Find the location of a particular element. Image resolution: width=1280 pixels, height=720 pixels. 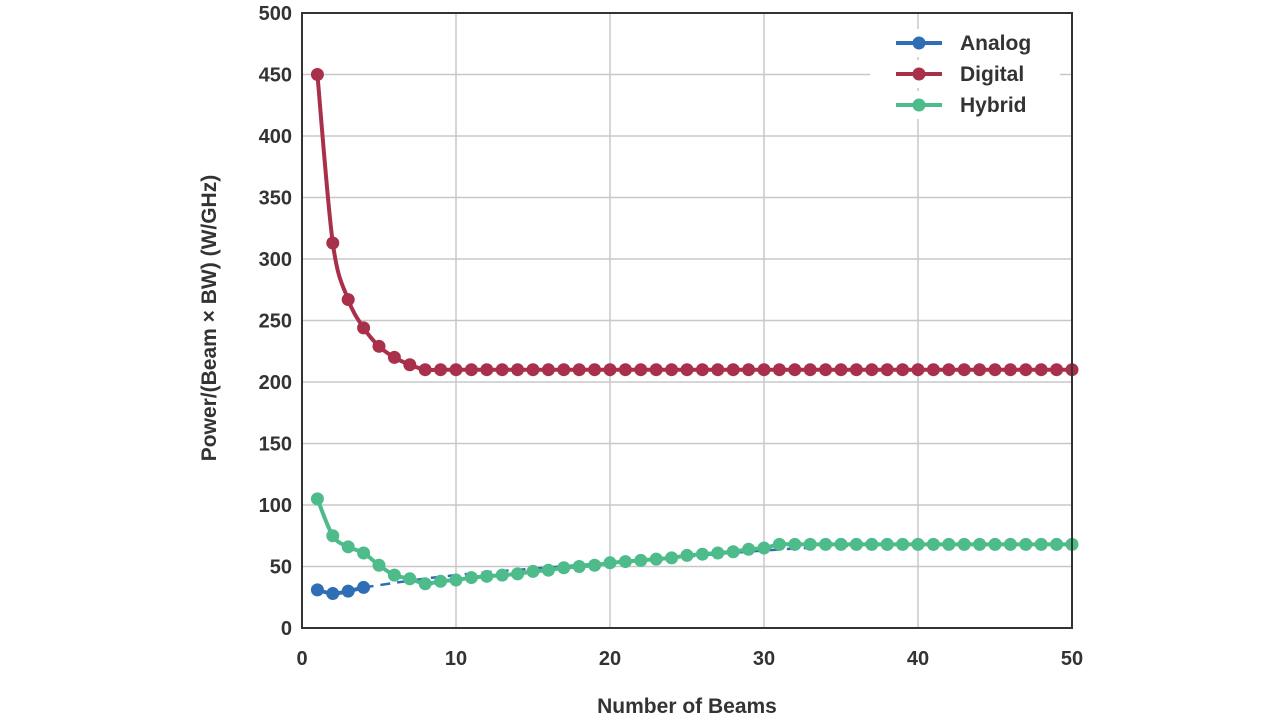

legend-label-digital: Digital is located at coordinates (992, 74).